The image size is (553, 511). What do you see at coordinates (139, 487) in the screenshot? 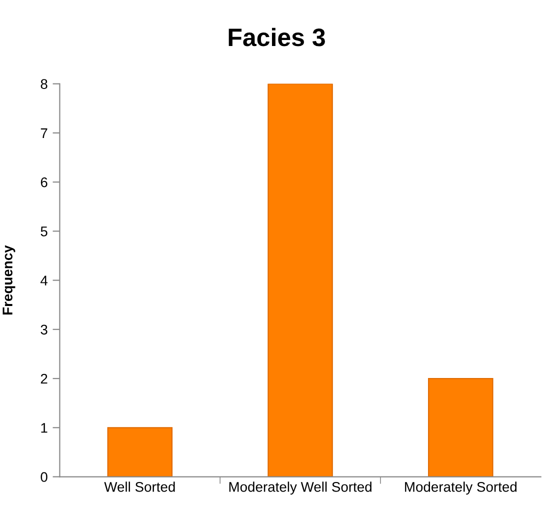
I see `x-tick-label: Well Sorted` at bounding box center [139, 487].